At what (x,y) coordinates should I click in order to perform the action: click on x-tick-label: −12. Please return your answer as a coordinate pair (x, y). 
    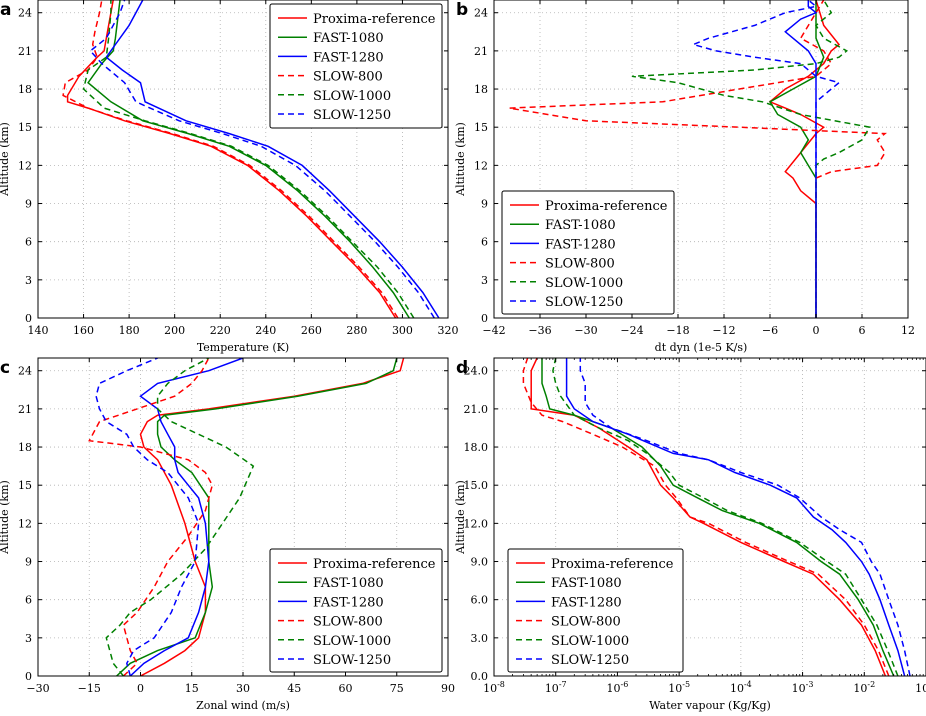
    Looking at the image, I should click on (723, 330).